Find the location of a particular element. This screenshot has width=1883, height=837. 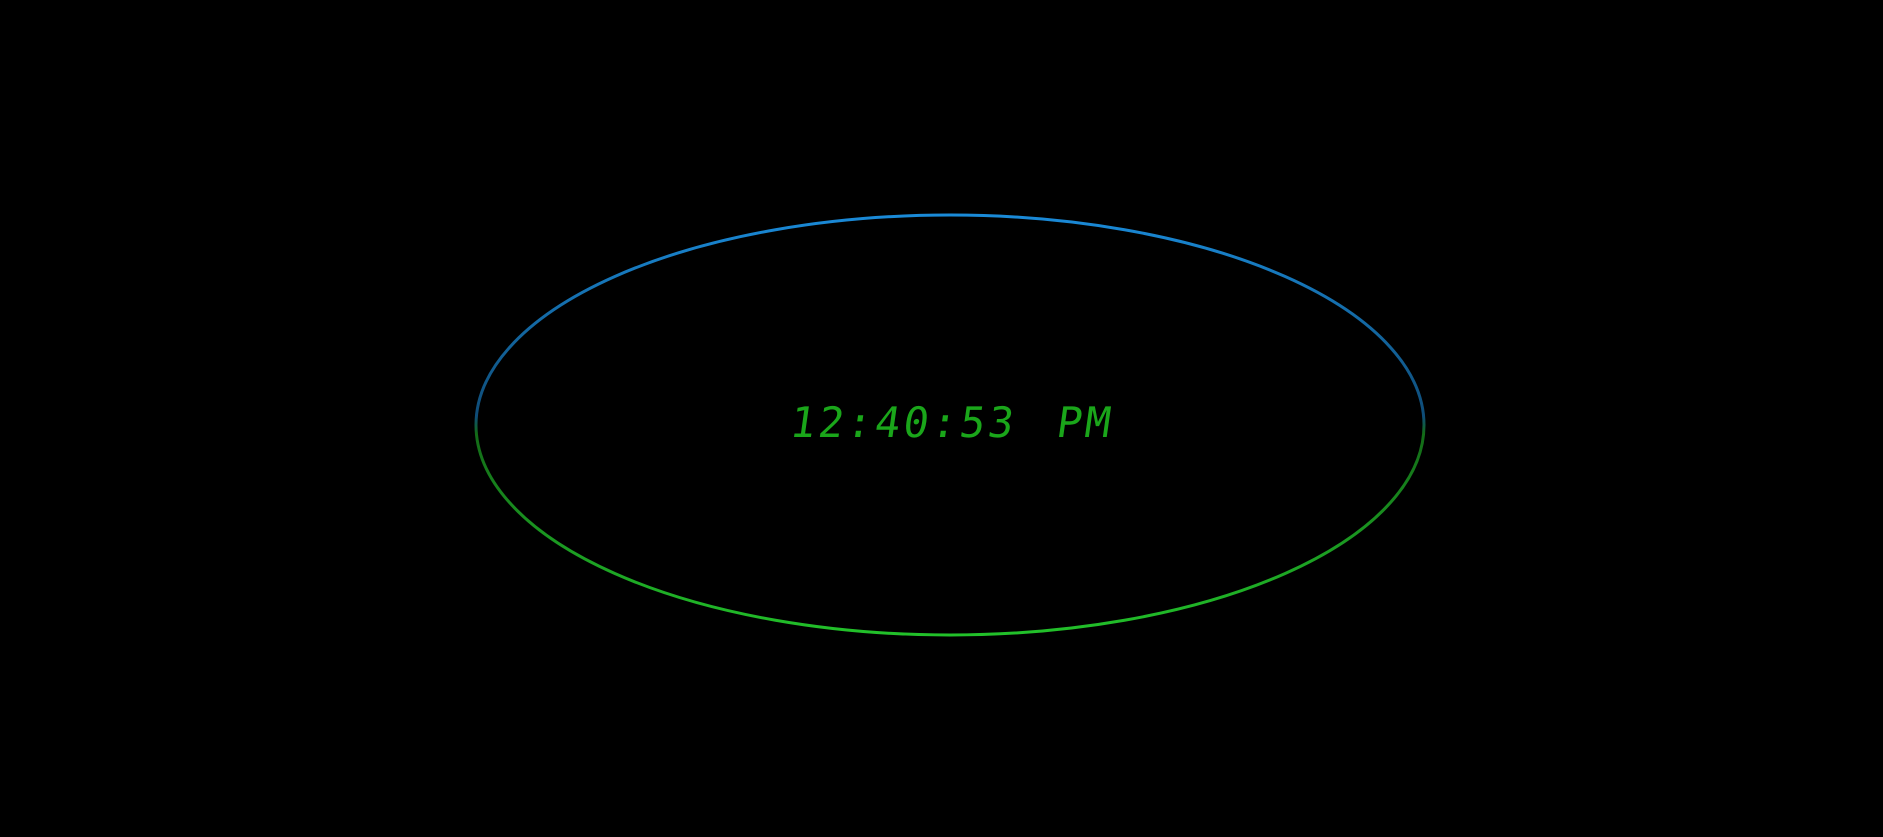

clock-time: 12:40:53 PM is located at coordinates (952, 422).